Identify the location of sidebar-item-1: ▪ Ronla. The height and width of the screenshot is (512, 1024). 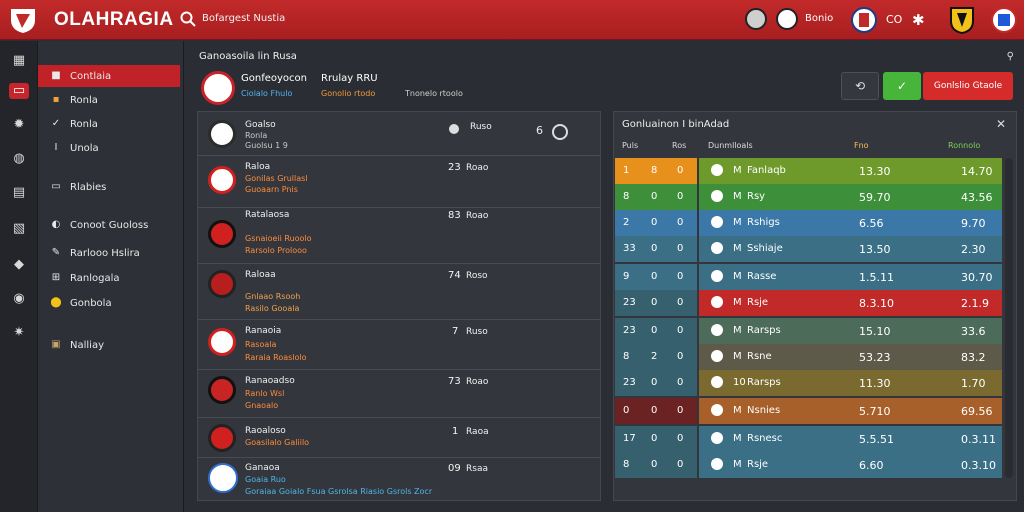
(109, 100).